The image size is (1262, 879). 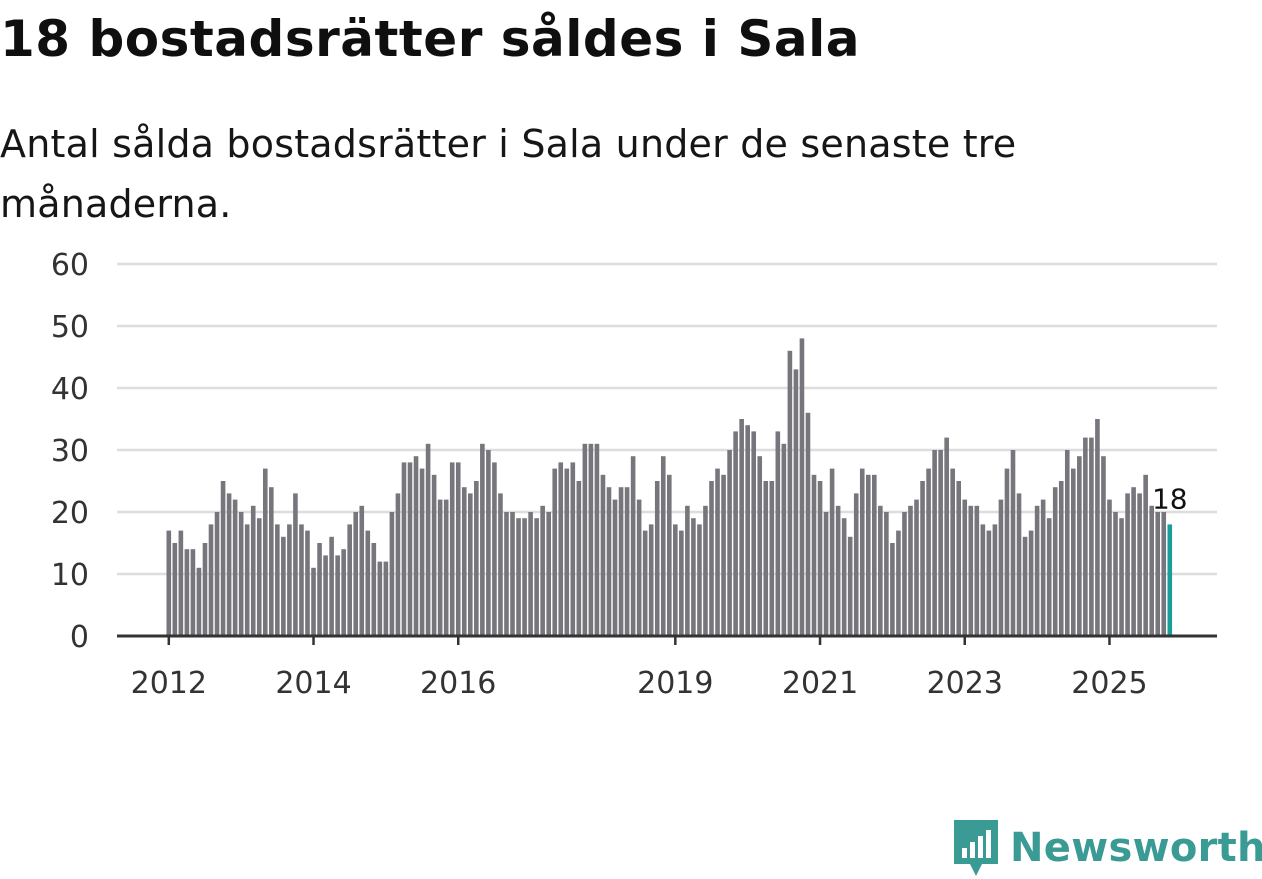 What do you see at coordinates (965, 683) in the screenshot?
I see `x-tick-label-2023: 2023` at bounding box center [965, 683].